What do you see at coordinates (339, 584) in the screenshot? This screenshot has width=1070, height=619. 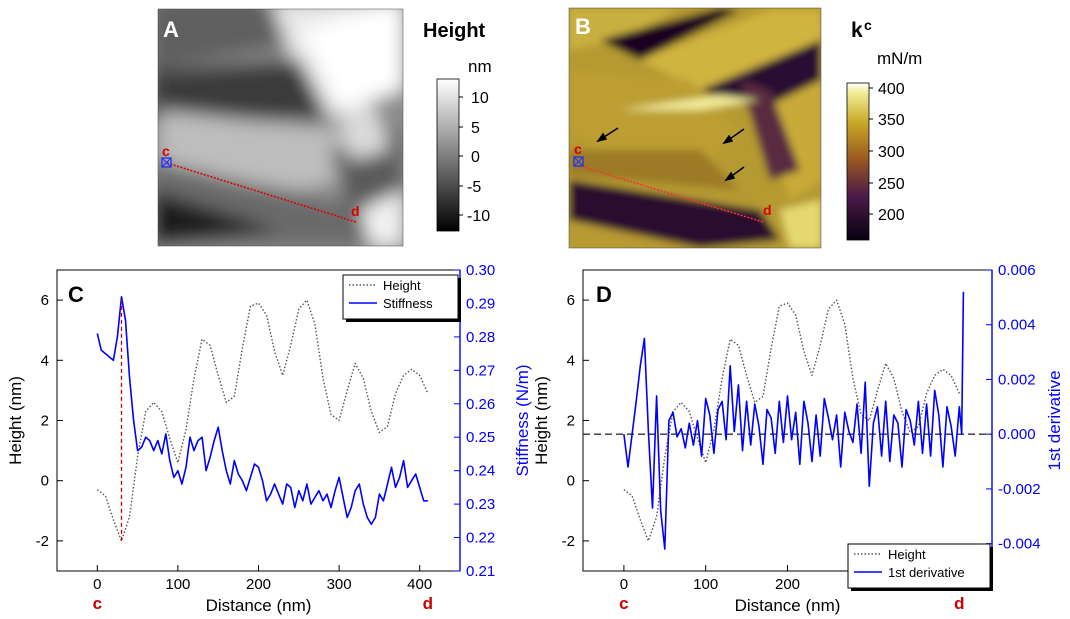 I see `panel-c-x-tick-label: 300` at bounding box center [339, 584].